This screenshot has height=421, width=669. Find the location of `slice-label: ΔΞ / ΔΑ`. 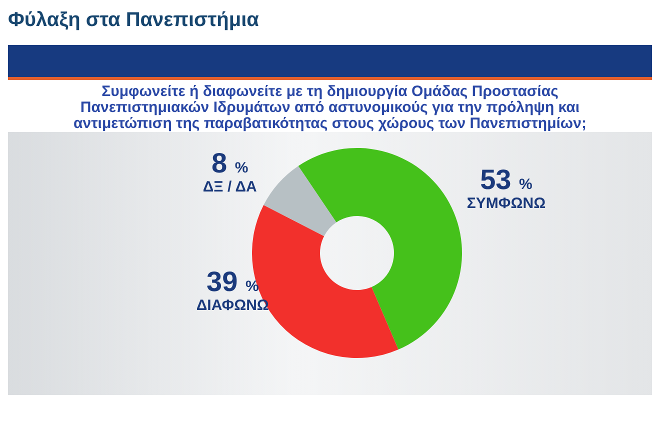

slice-label: ΔΞ / ΔΑ is located at coordinates (230, 187).